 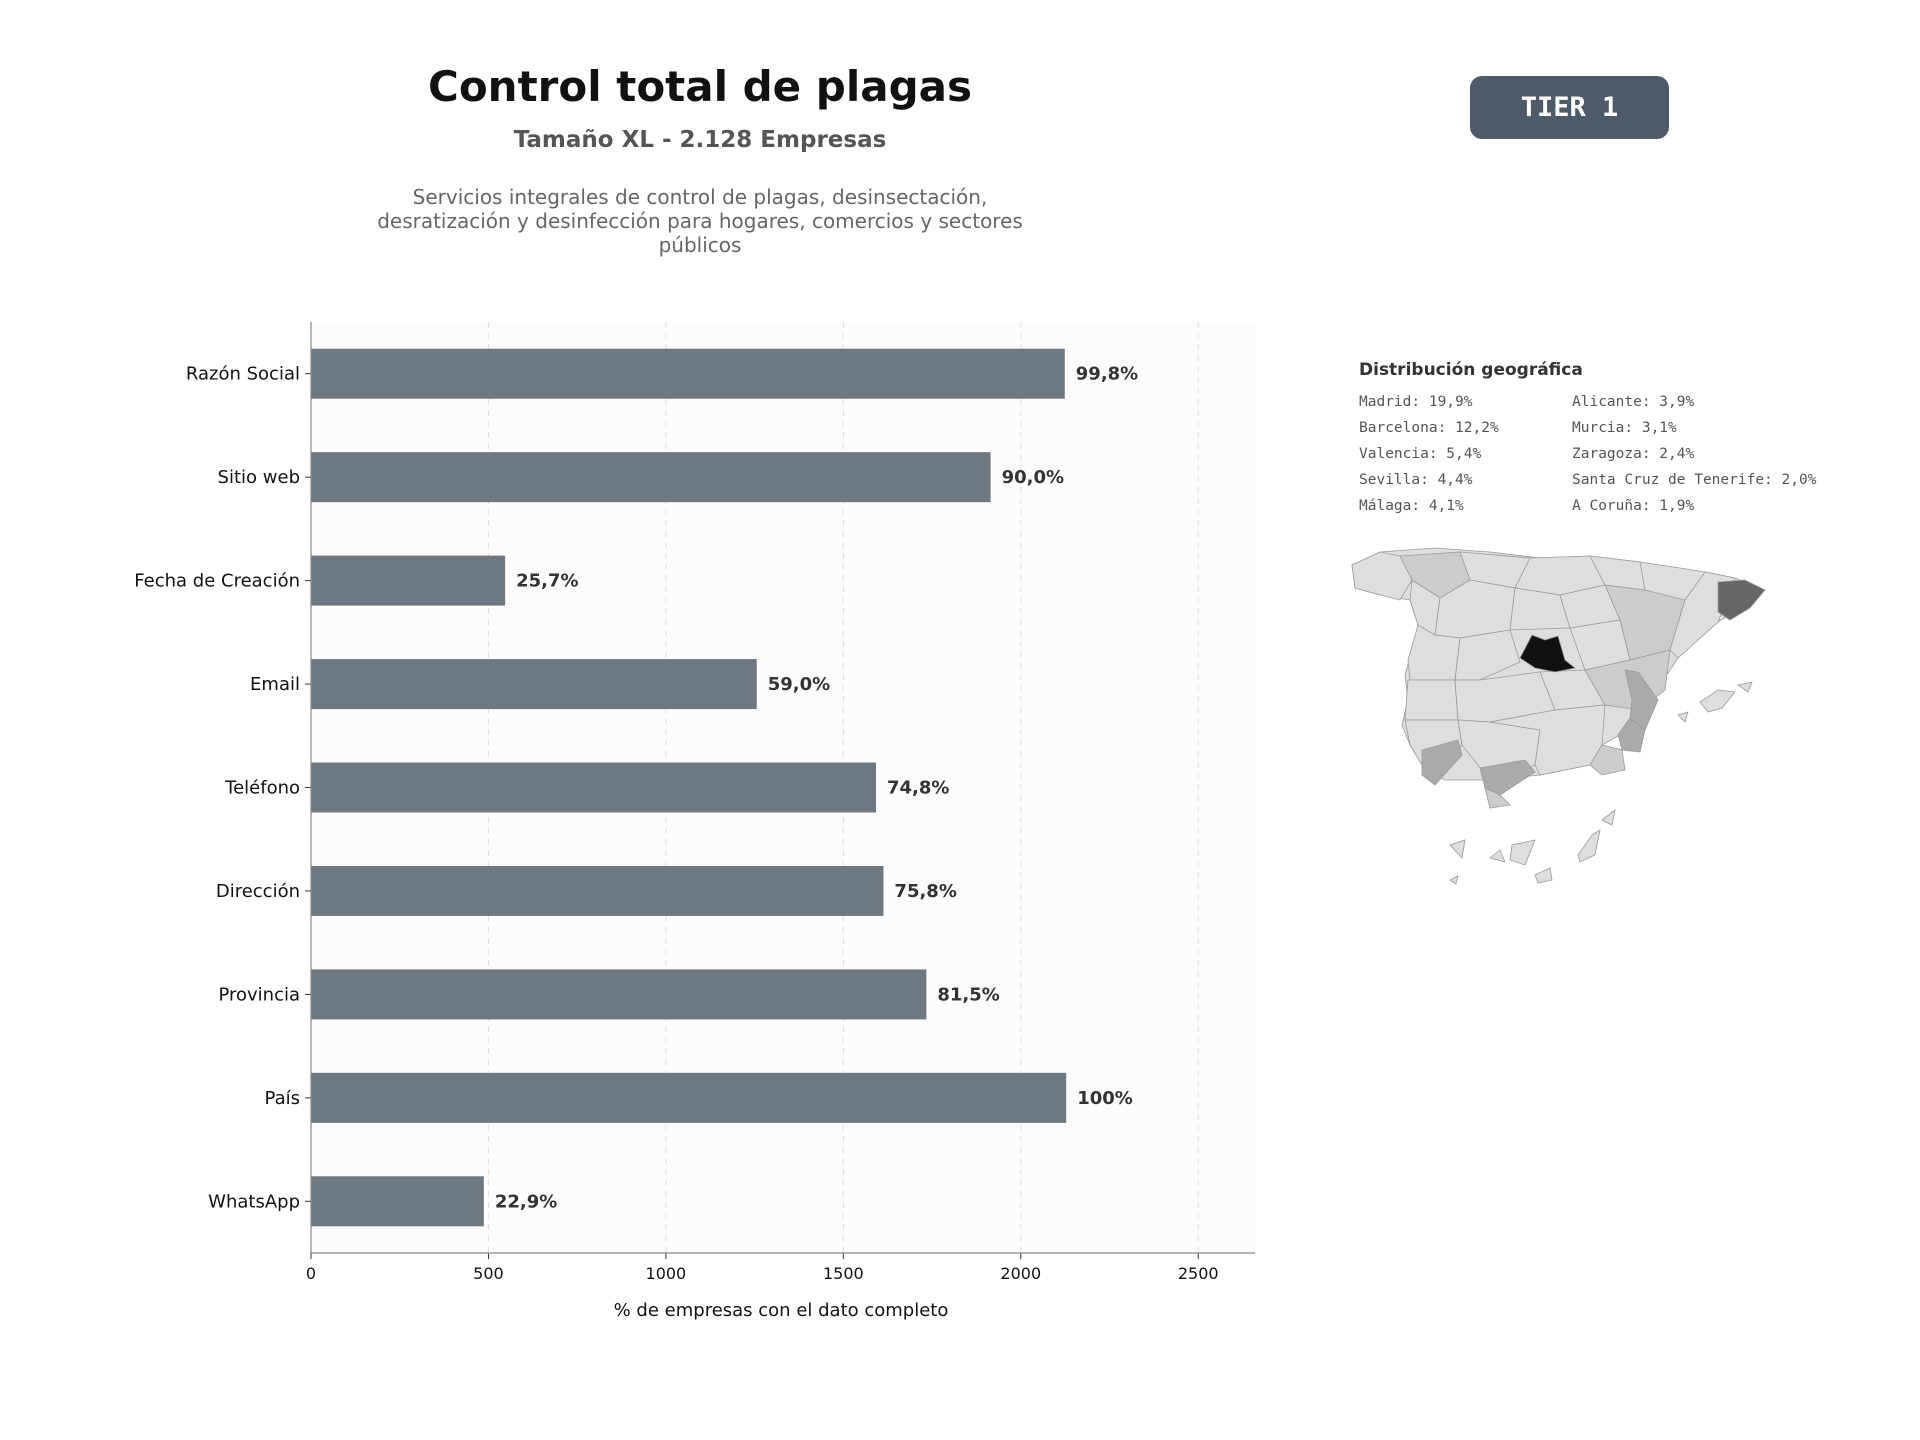 What do you see at coordinates (1558, 716) in the screenshot?
I see `spain-provinces-map` at bounding box center [1558, 716].